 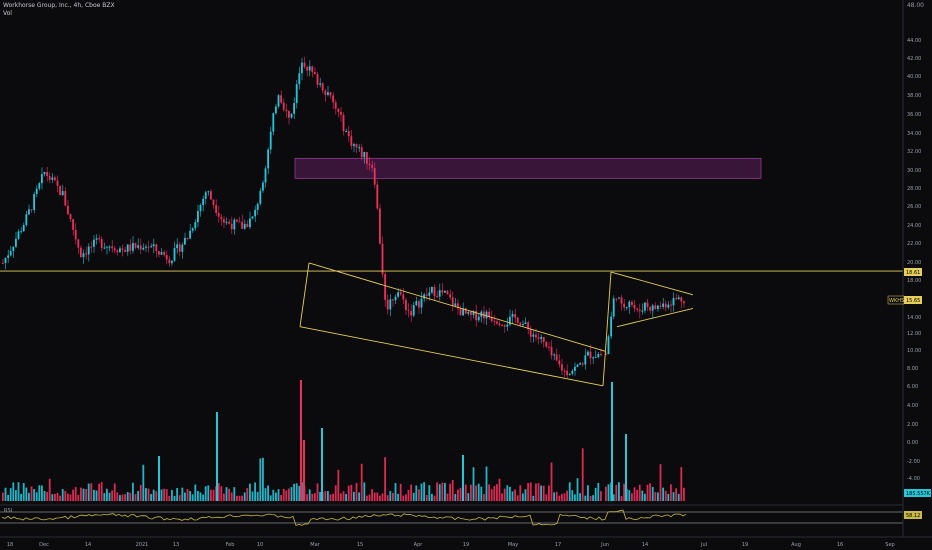 What do you see at coordinates (840, 545) in the screenshot?
I see `x-tick-label: 16` at bounding box center [840, 545].